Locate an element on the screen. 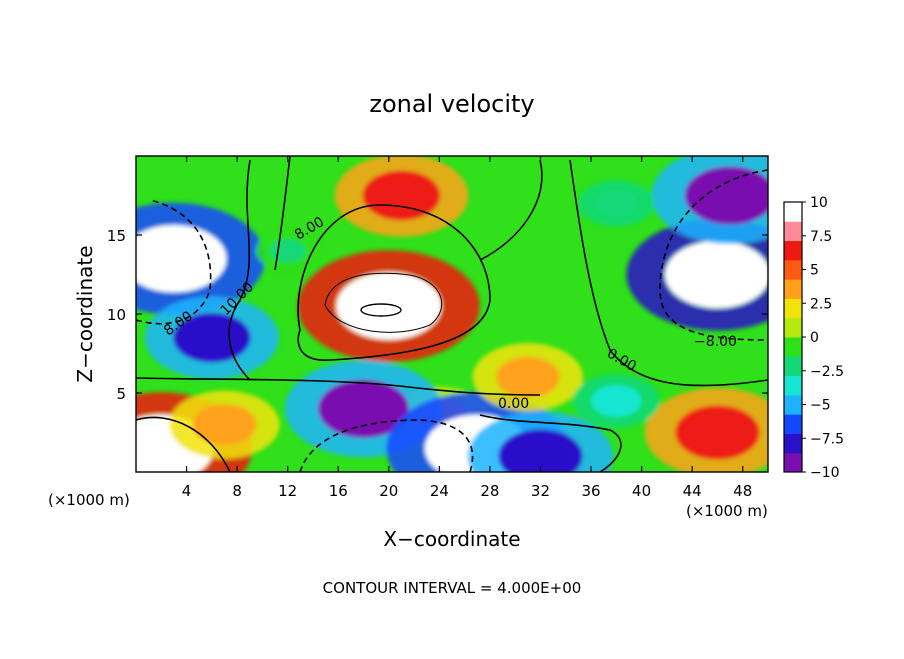 The image size is (904, 659). colorbar-tick-label: −10 is located at coordinates (825, 473).